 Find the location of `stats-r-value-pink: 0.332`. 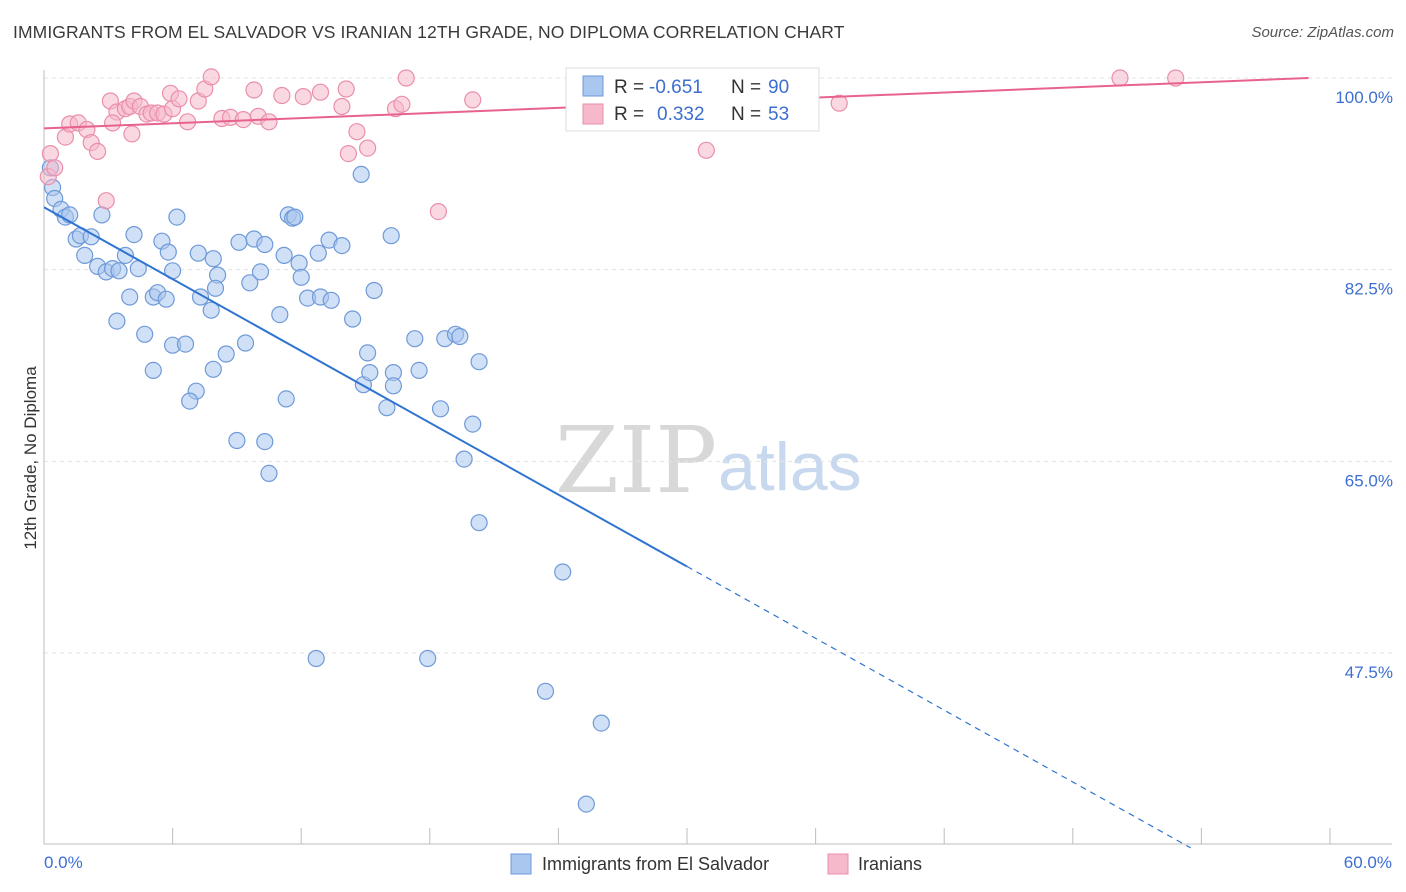

stats-r-value-pink: 0.332 is located at coordinates (681, 114).